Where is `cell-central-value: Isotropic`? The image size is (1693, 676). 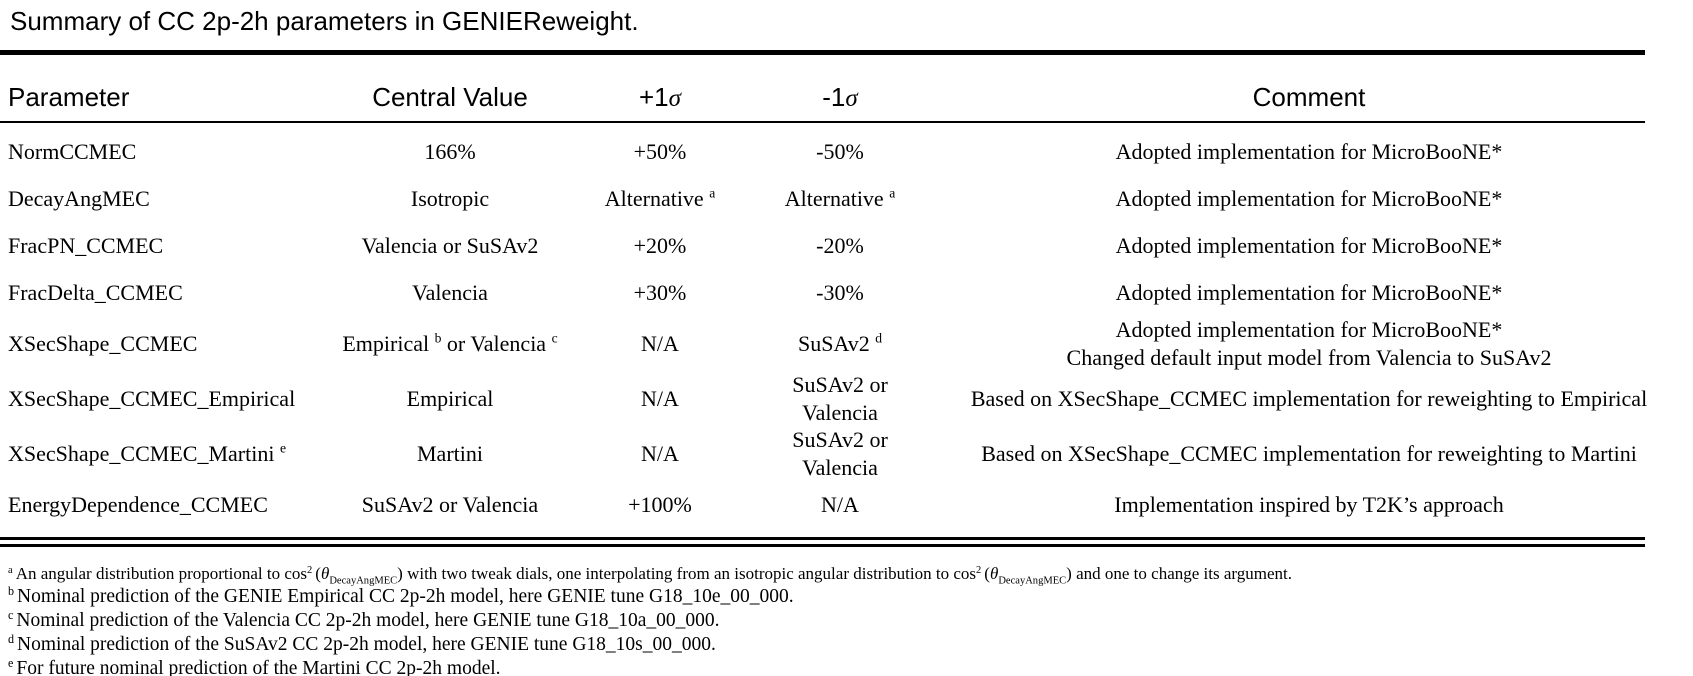 cell-central-value: Isotropic is located at coordinates (450, 198).